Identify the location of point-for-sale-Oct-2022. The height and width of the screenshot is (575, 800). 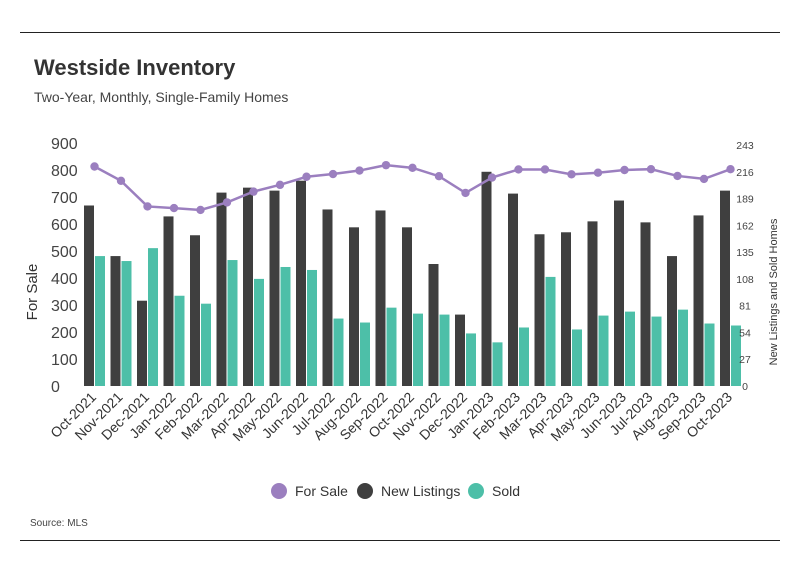
(412, 168).